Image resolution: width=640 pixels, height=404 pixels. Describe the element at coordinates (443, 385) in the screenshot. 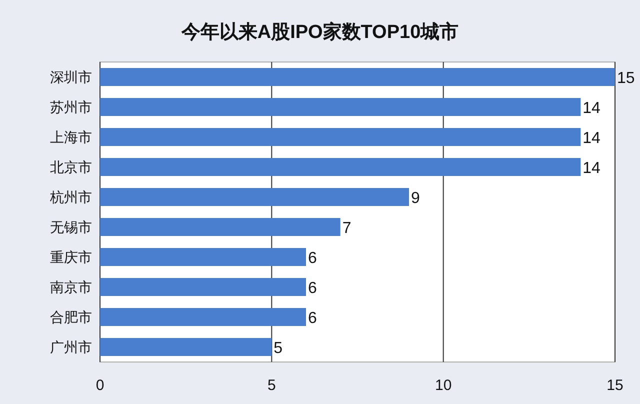

I see `x-tick-label: 10` at that location.